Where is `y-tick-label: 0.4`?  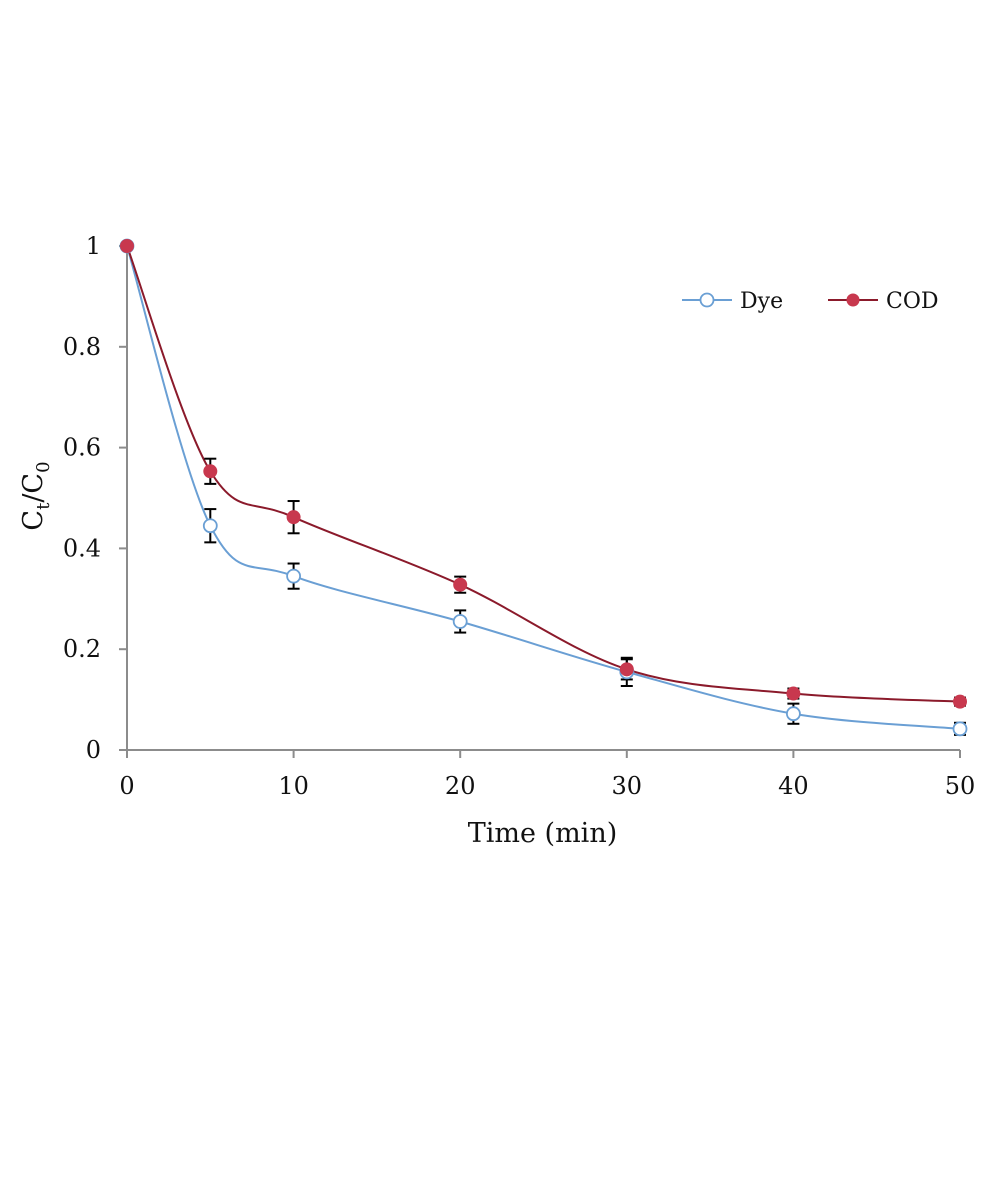
y-tick-label: 0.4 is located at coordinates (82, 548).